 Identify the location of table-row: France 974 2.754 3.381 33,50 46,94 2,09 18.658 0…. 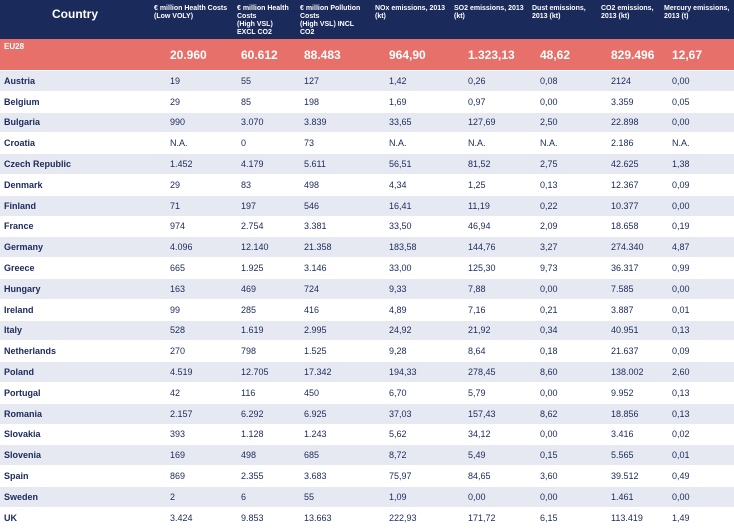
(367, 227).